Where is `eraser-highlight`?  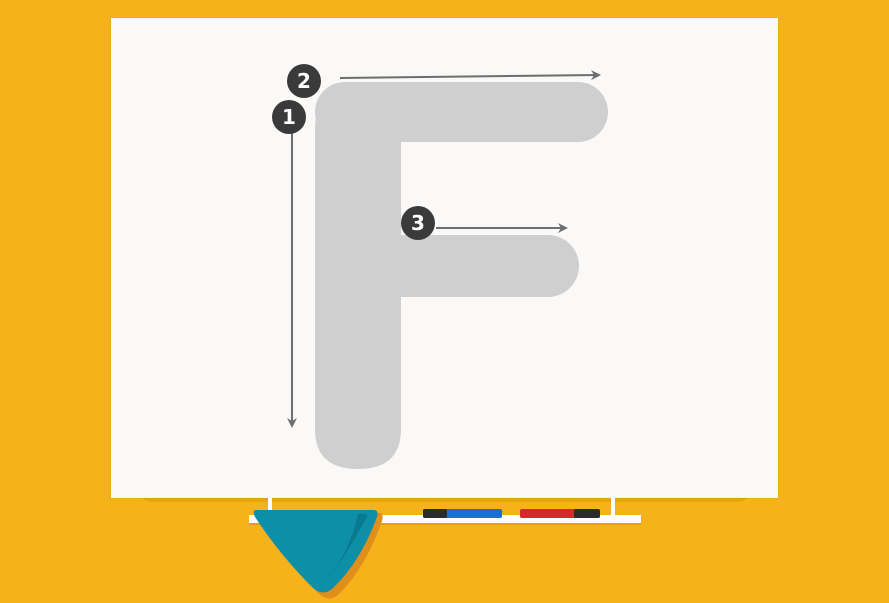
eraser-highlight is located at coordinates (344, 550).